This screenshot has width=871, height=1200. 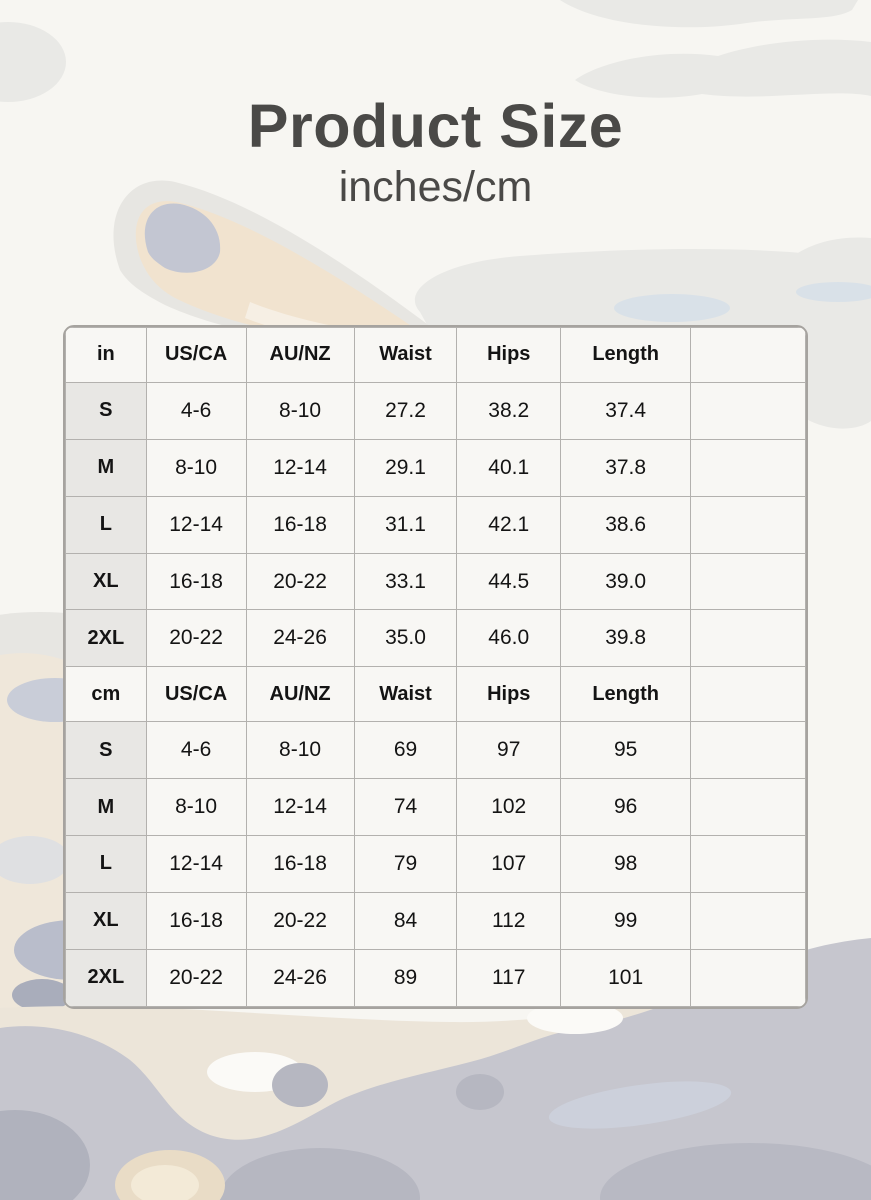 What do you see at coordinates (509, 750) in the screenshot?
I see `value-cell: 97` at bounding box center [509, 750].